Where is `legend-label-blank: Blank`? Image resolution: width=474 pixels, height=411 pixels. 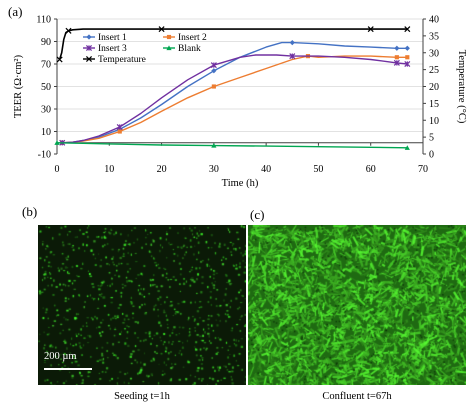
legend-label-blank: Blank is located at coordinates (189, 49).